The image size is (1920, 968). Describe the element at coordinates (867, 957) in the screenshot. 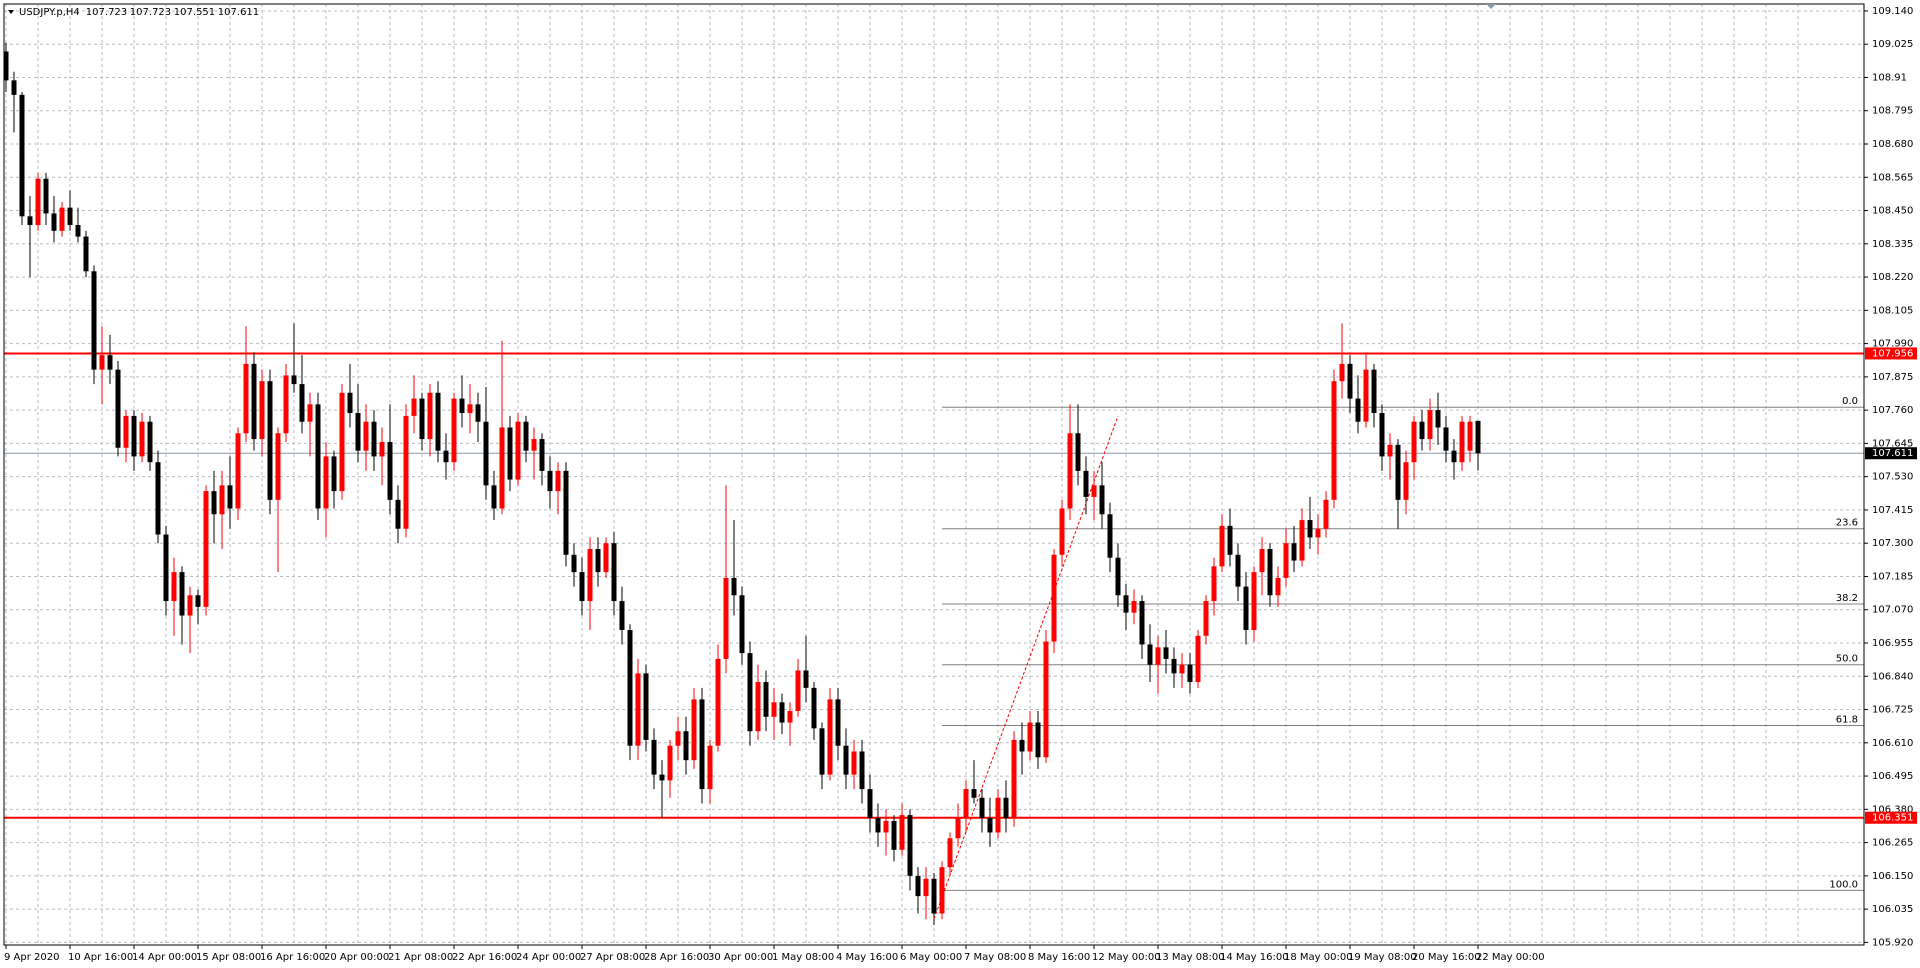

I see `x-tick-label: 4 May 16:00` at that location.